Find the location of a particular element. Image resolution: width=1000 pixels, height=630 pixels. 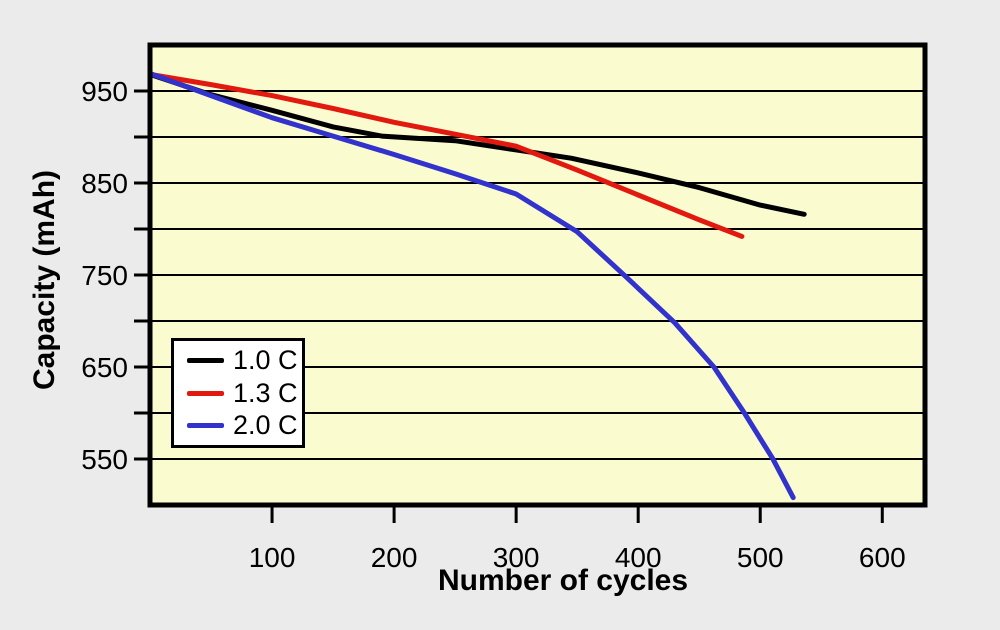

y-tick-label-950: 950 is located at coordinates (104, 91).